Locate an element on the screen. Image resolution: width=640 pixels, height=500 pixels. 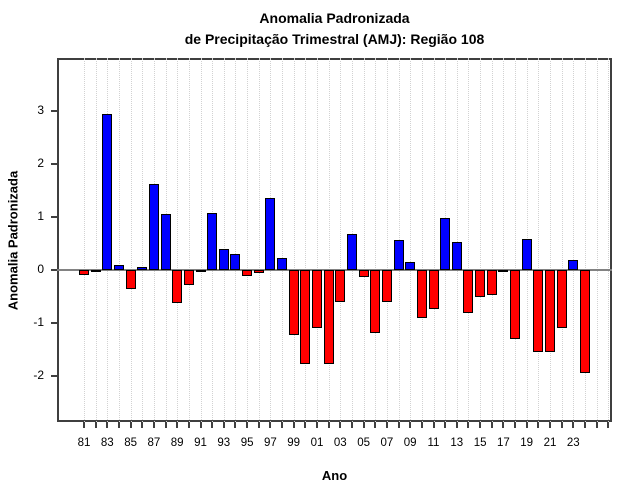
x-tick-label: 17 is located at coordinates (503, 443).